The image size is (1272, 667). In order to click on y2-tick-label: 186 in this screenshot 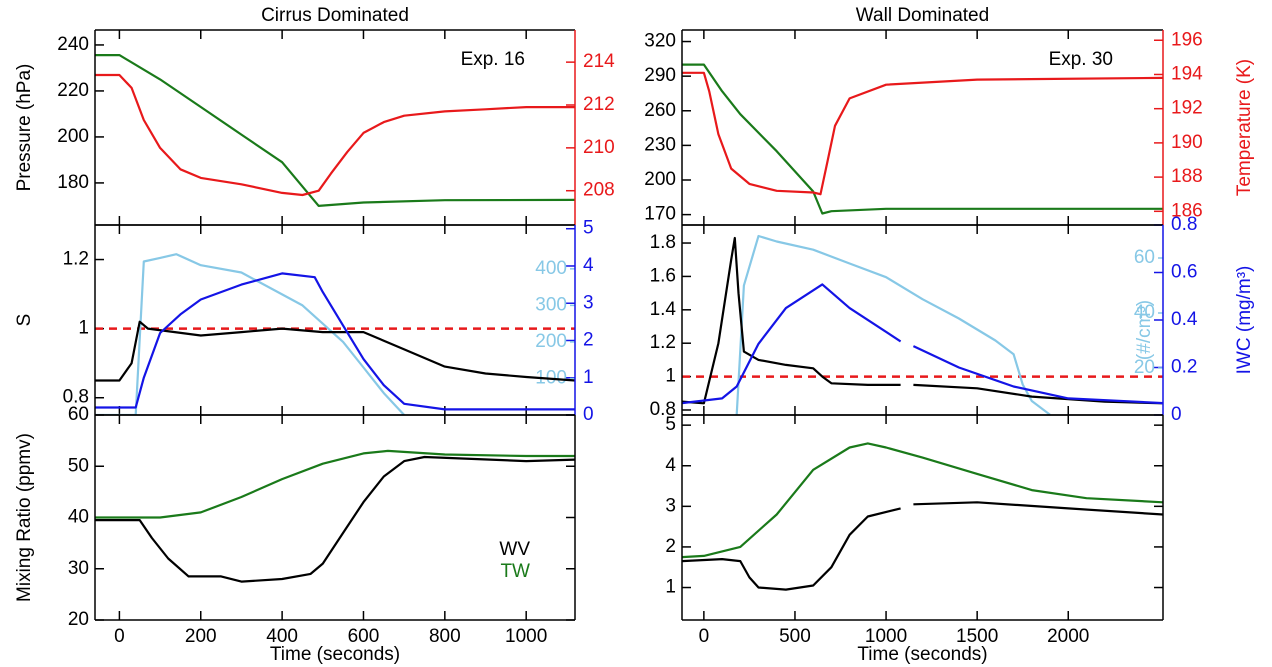, I will do `click(1187, 210)`.